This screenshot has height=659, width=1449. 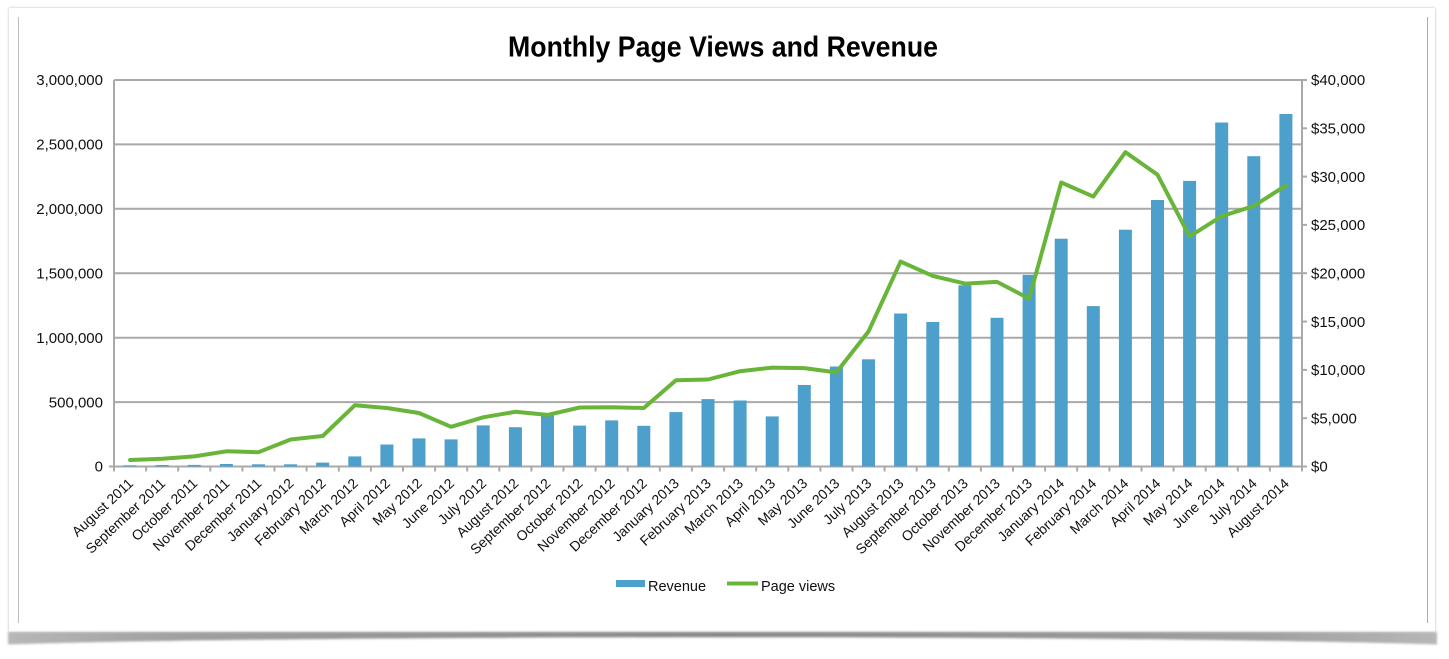 What do you see at coordinates (798, 587) in the screenshot?
I see `svg-text: Page views` at bounding box center [798, 587].